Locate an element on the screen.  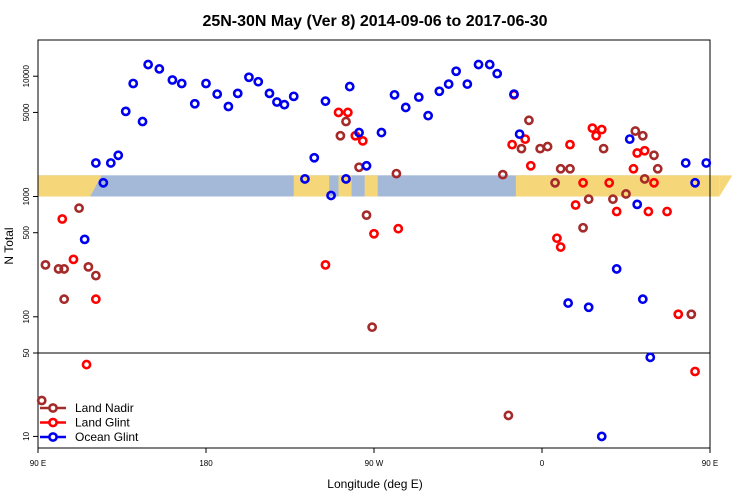
coverage-band is located at coordinates (385, 186).